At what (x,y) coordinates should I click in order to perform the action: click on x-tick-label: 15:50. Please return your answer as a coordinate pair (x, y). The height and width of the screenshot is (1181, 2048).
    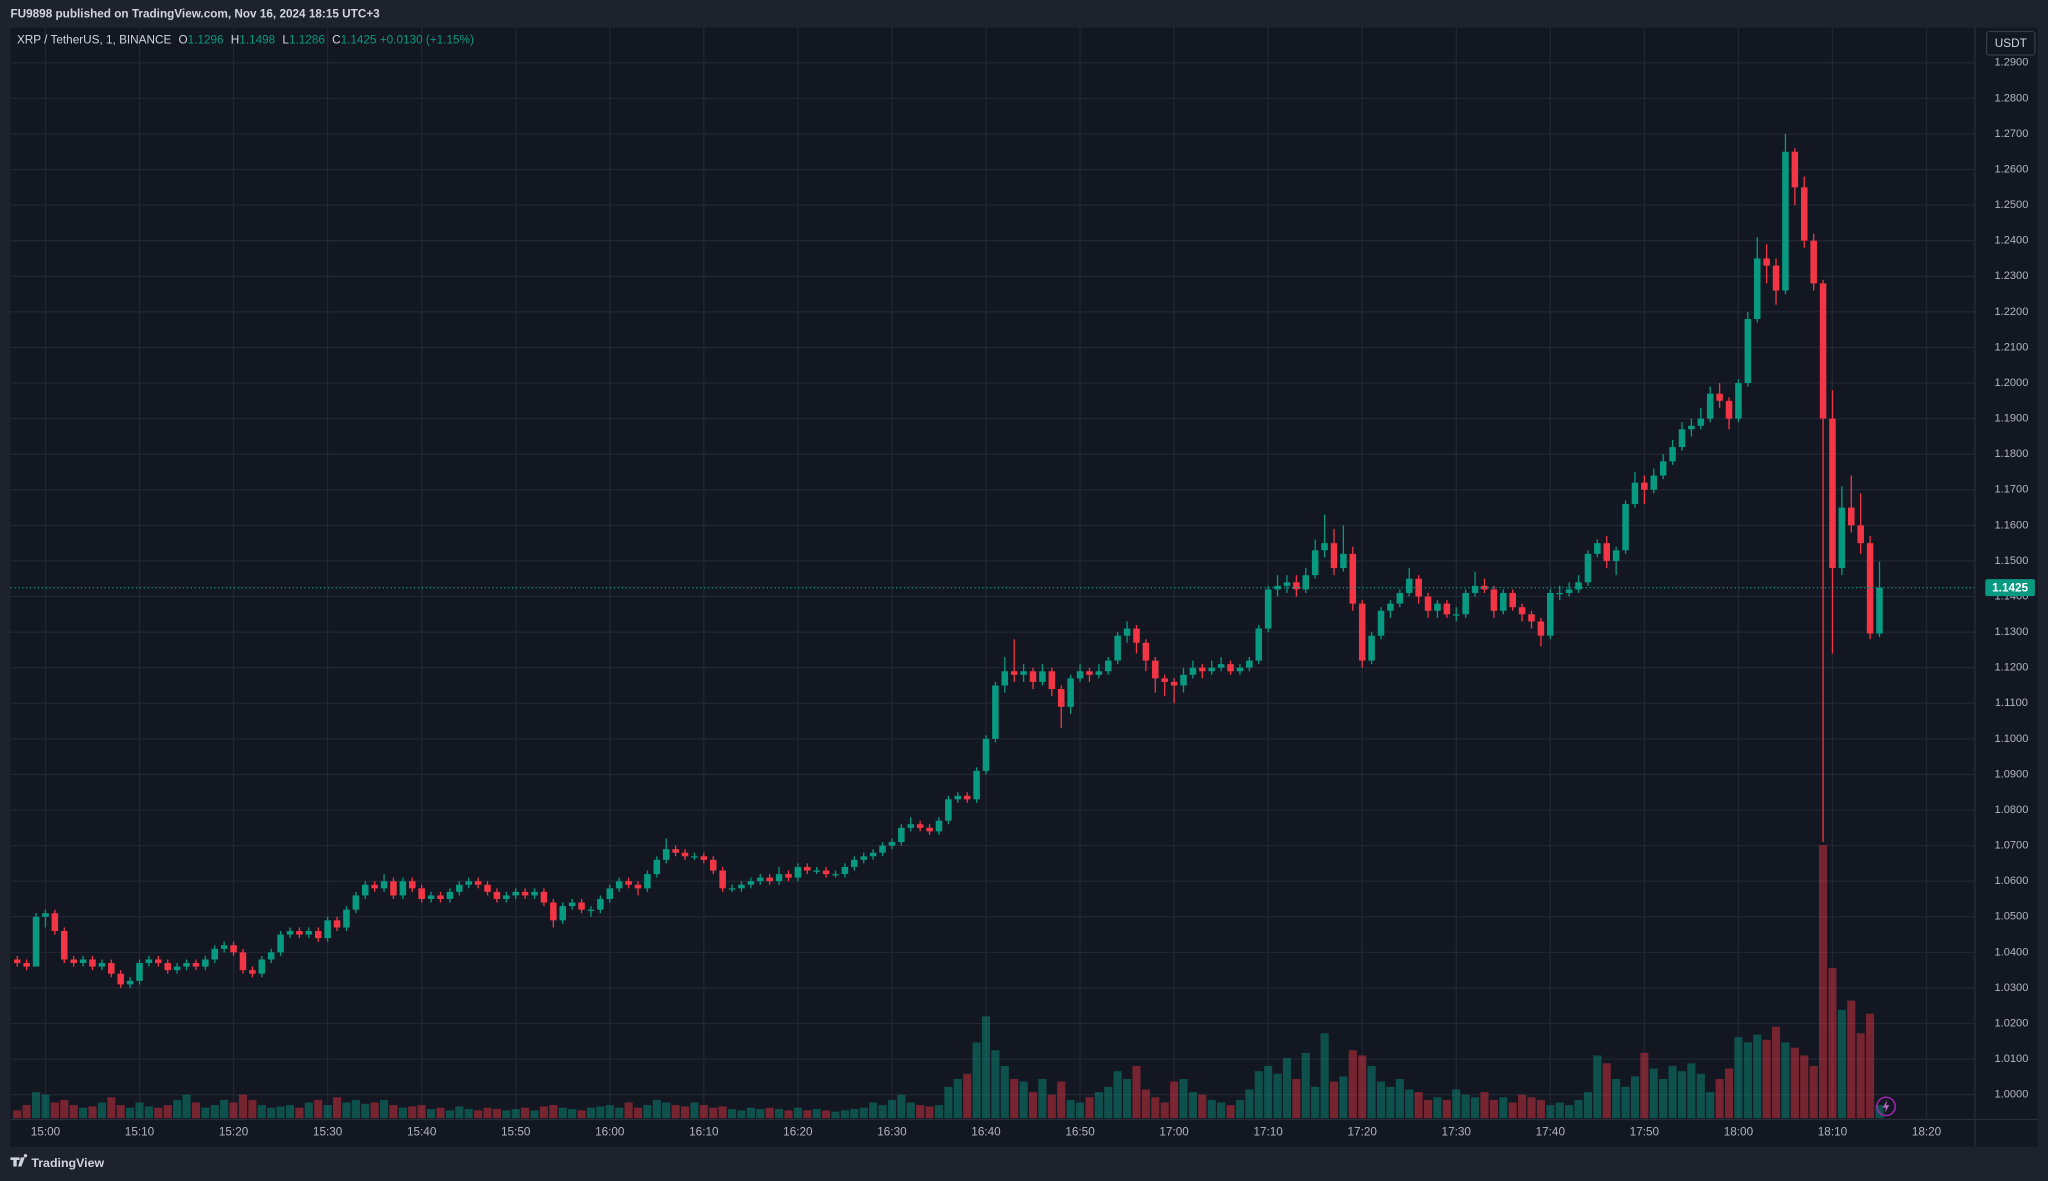
    Looking at the image, I should click on (516, 1132).